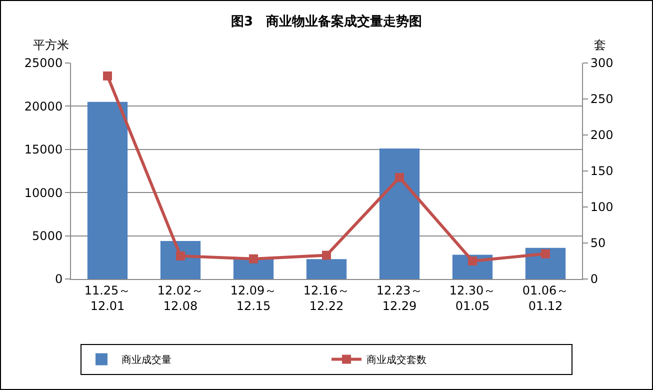  I want to click on legend-label: 商业成交套数, so click(396, 360).